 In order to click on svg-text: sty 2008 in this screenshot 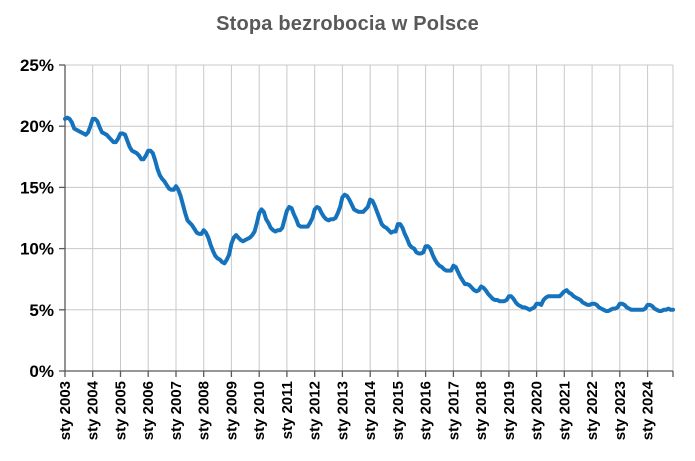, I will do `click(204, 410)`.